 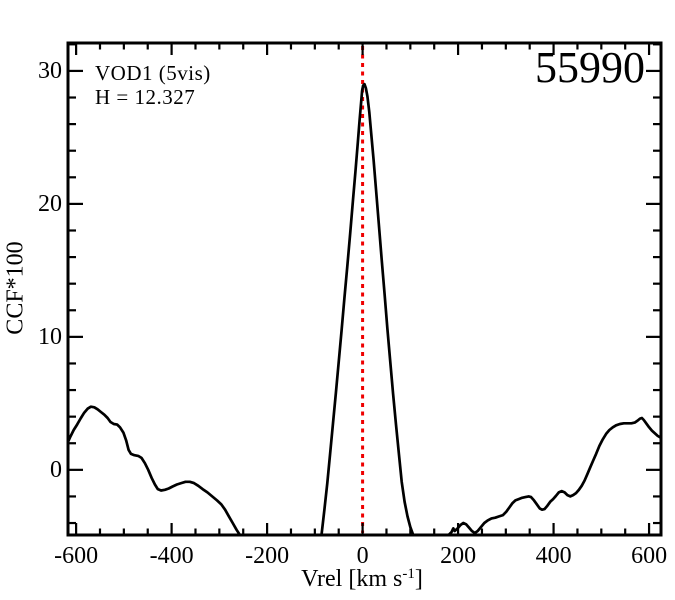 What do you see at coordinates (267, 556) in the screenshot?
I see `x-tick-label: -200` at bounding box center [267, 556].